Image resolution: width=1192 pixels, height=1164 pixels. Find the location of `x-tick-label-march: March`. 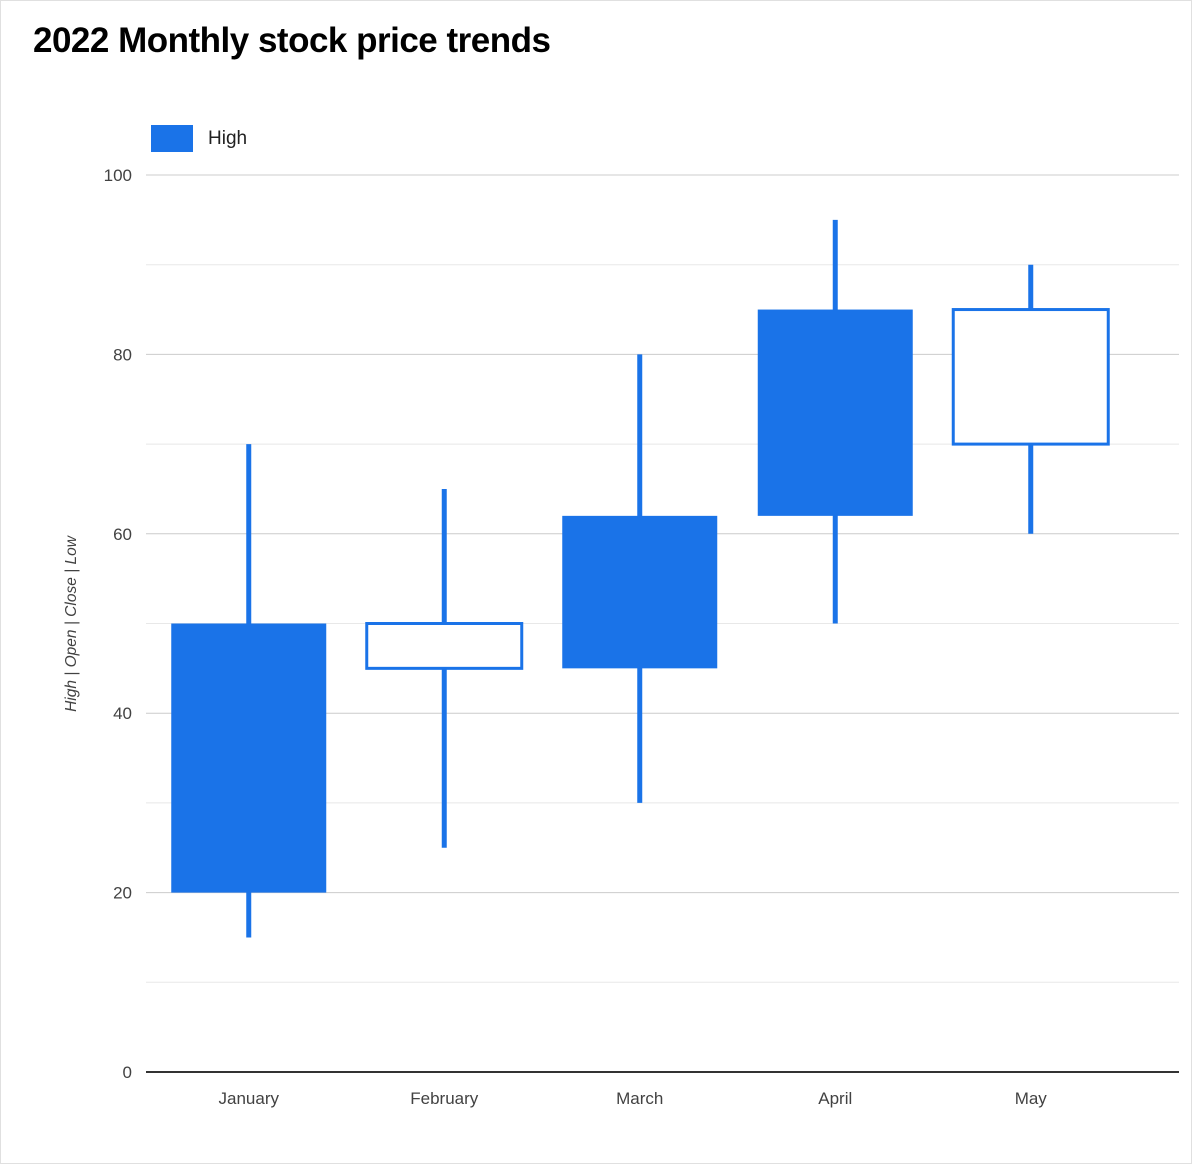

x-tick-label-march: March is located at coordinates (639, 1098).